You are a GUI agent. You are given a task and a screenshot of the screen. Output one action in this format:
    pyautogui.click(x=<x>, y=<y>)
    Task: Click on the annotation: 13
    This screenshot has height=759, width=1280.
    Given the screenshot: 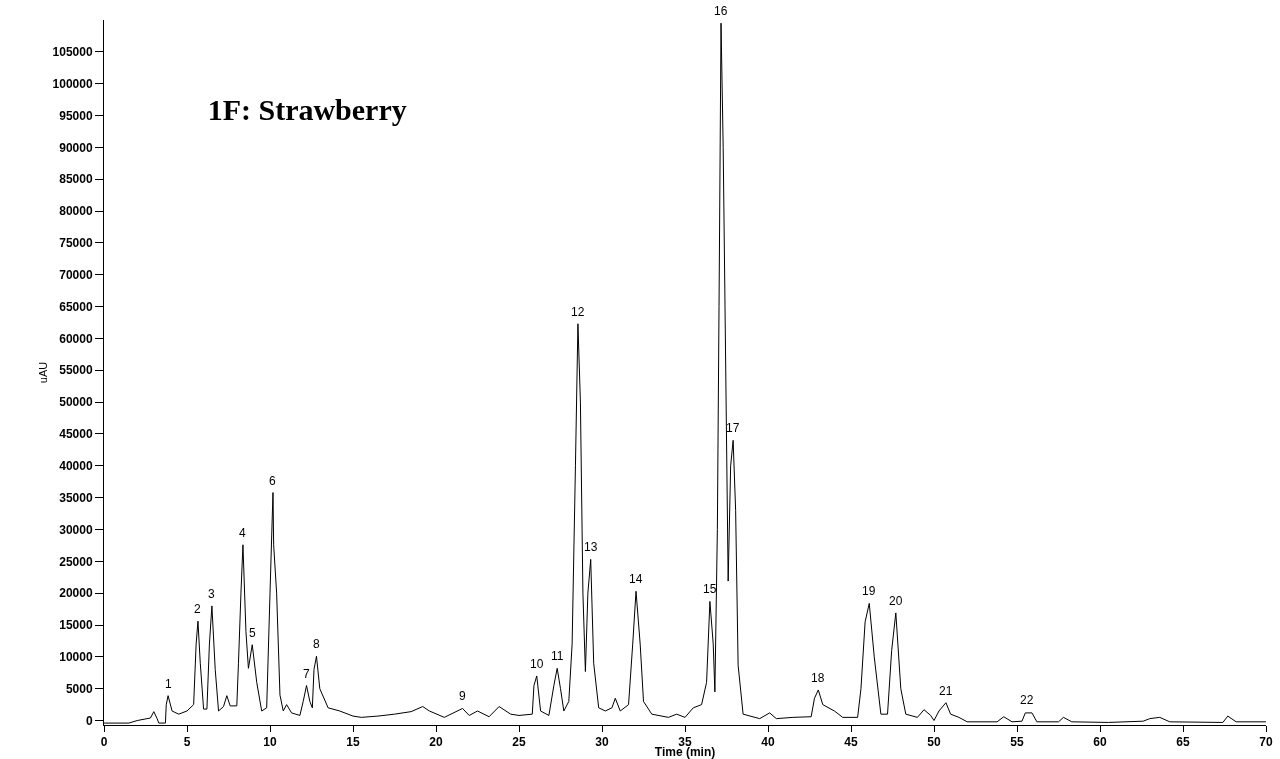 What is the action you would take?
    pyautogui.click(x=591, y=547)
    